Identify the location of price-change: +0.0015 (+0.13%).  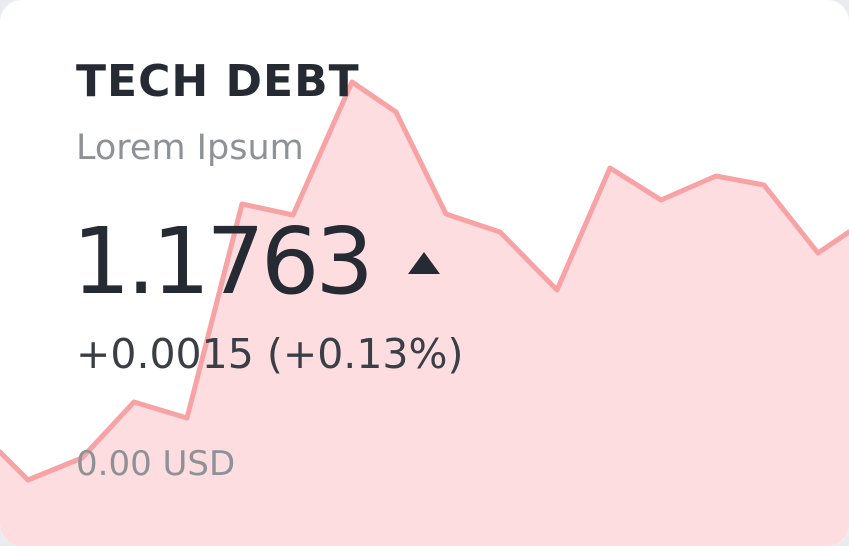
(270, 354).